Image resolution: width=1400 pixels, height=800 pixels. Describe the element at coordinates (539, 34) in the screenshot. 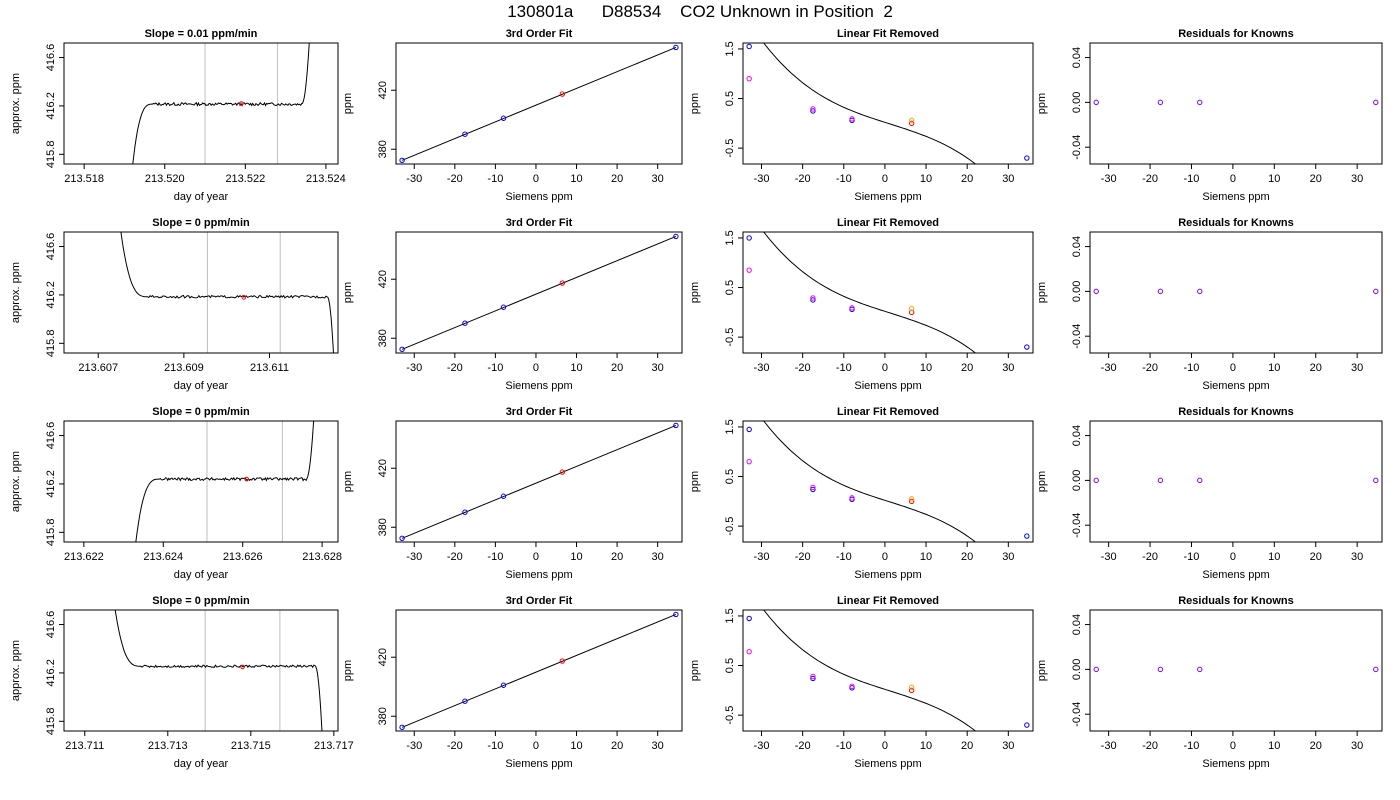

I see `panel-title: 3rd Order Fit` at that location.